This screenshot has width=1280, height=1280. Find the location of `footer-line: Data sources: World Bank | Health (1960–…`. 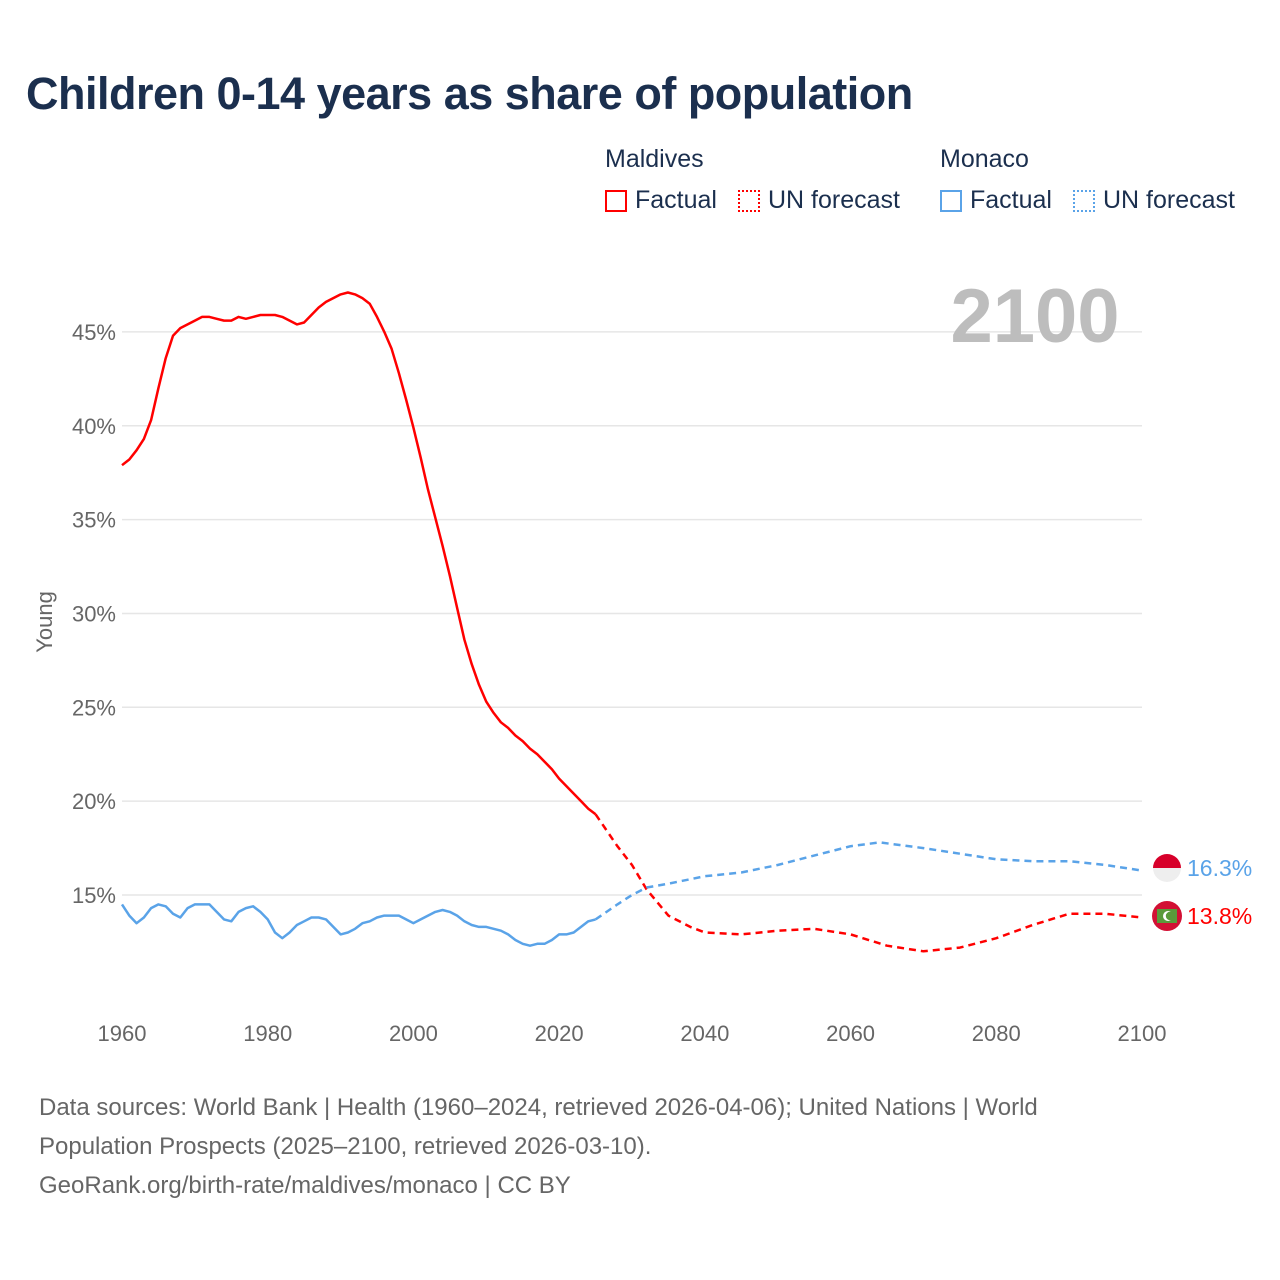

footer-line: Data sources: World Bank | Health (1960–… is located at coordinates (538, 1107).